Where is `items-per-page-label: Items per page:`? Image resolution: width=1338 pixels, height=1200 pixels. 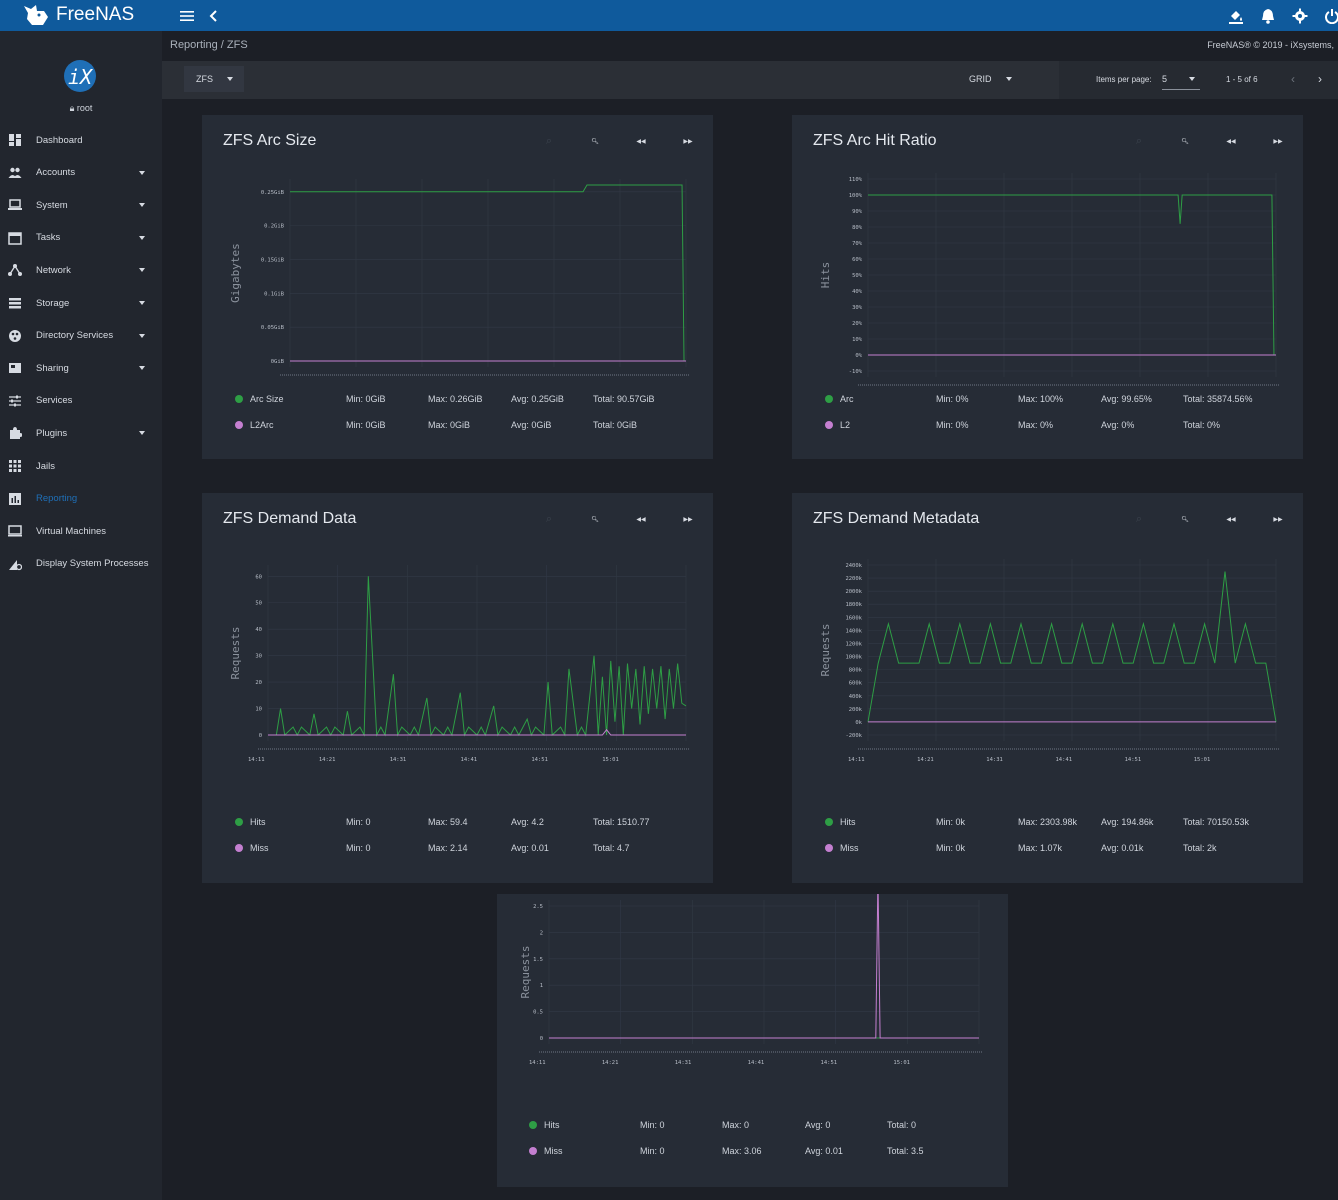
items-per-page-label: Items per page: is located at coordinates (1124, 79).